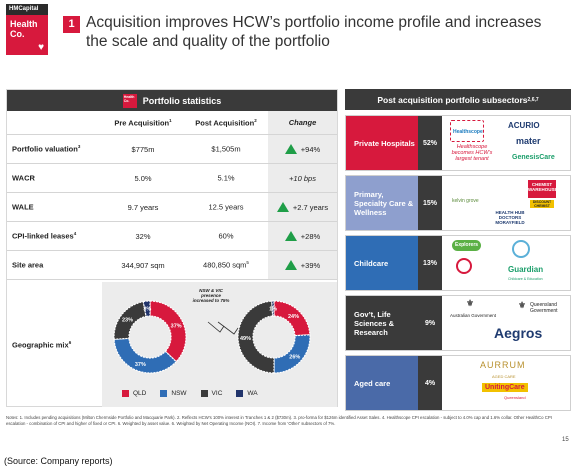  What do you see at coordinates (23, 178) in the screenshot?
I see `row-label: WACR` at bounding box center [23, 178].